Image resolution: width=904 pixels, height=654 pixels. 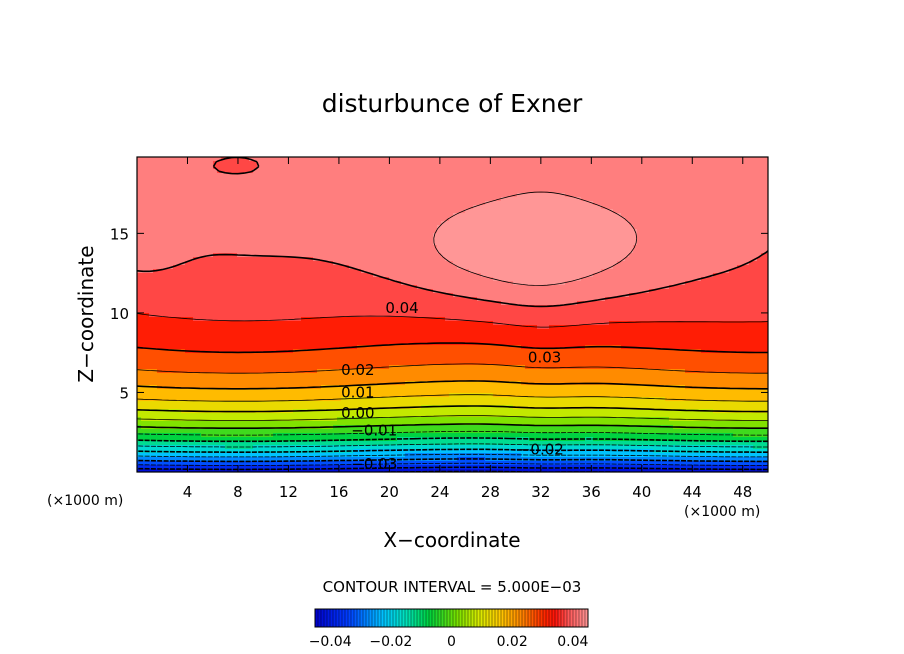 I want to click on x-tick-label: 8, so click(x=238, y=492).